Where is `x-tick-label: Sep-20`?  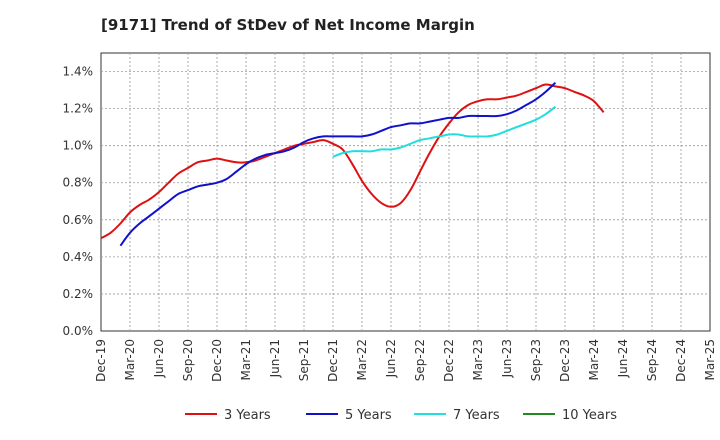
x-tick-label: Sep-20 is located at coordinates (188, 360).